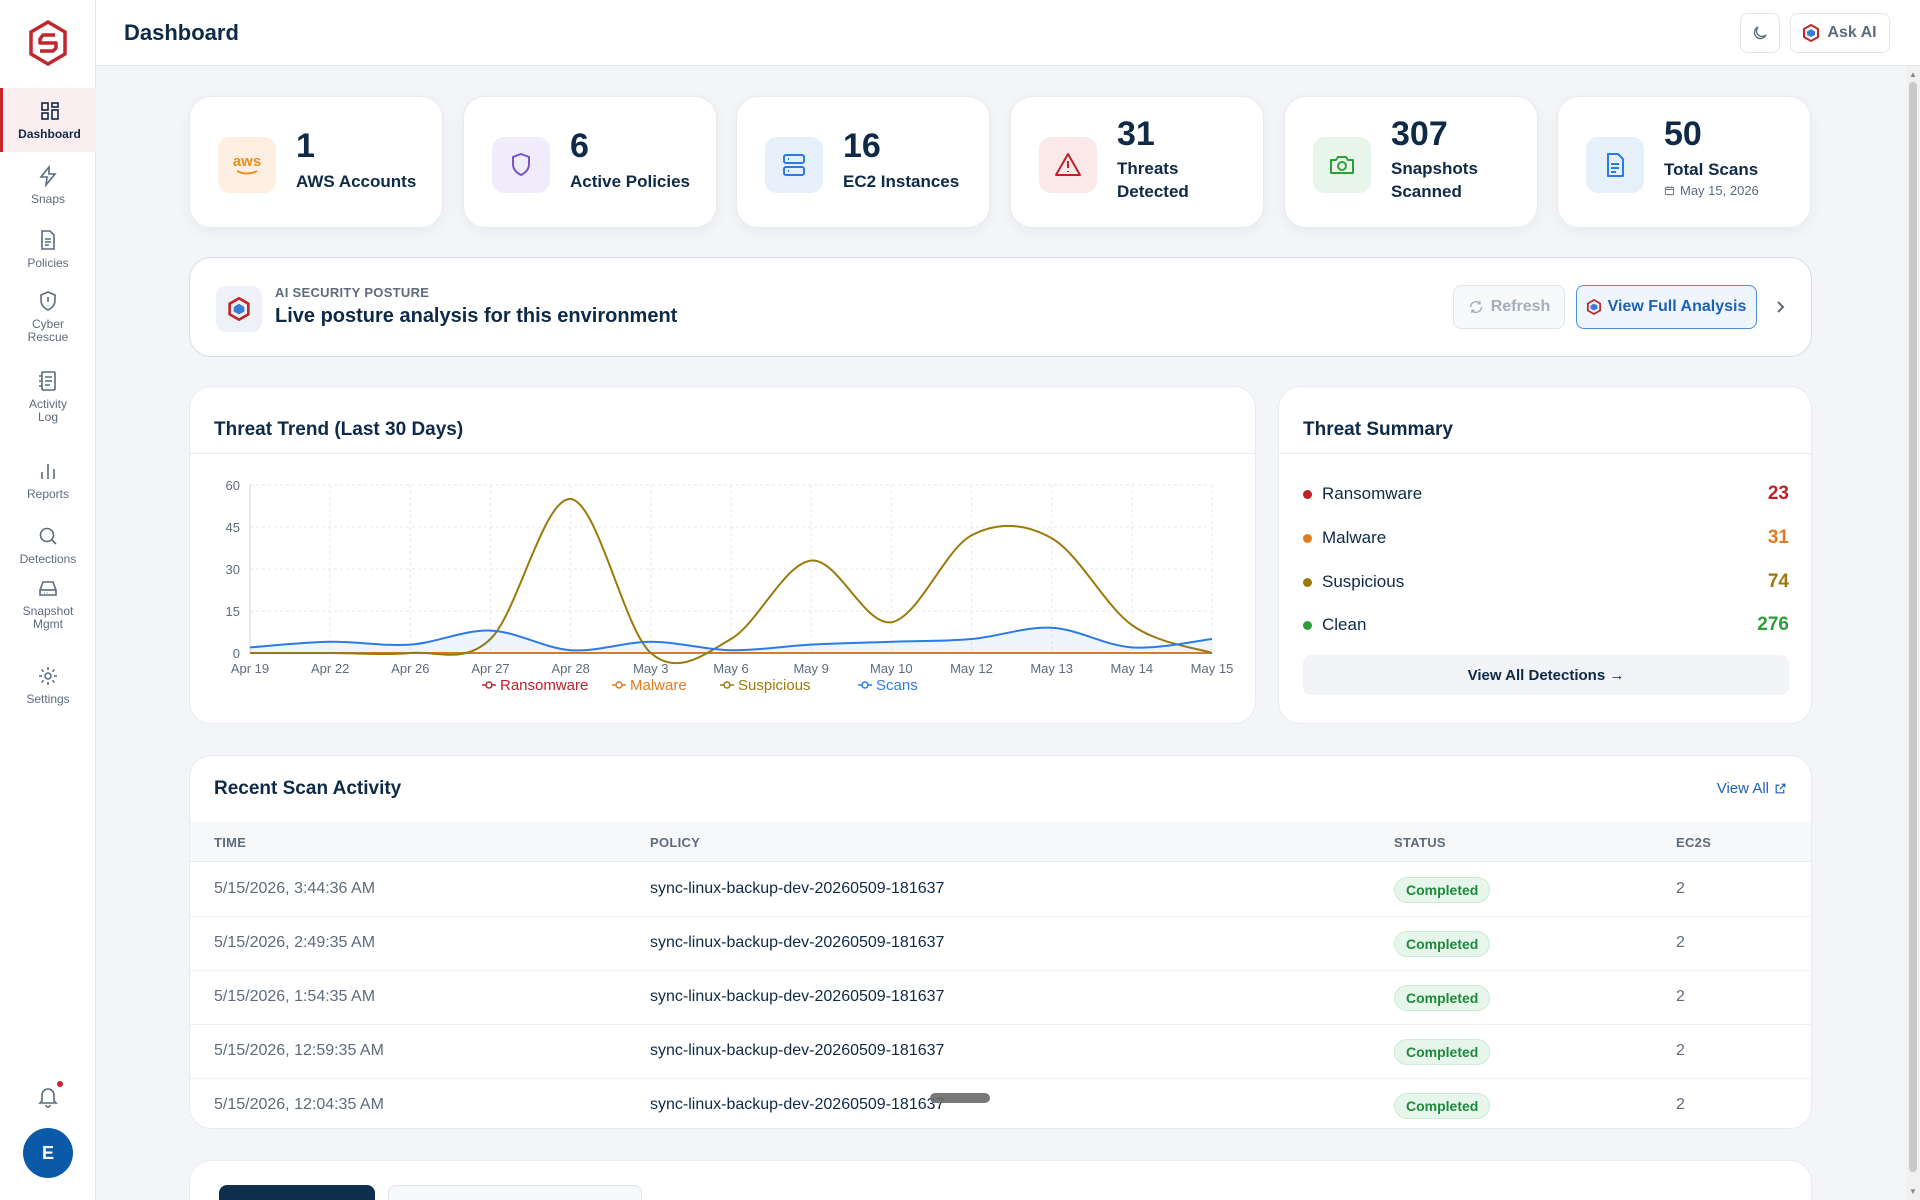 The image size is (1920, 1200). What do you see at coordinates (1546, 538) in the screenshot?
I see `summary-row-malware: Malware 31` at bounding box center [1546, 538].